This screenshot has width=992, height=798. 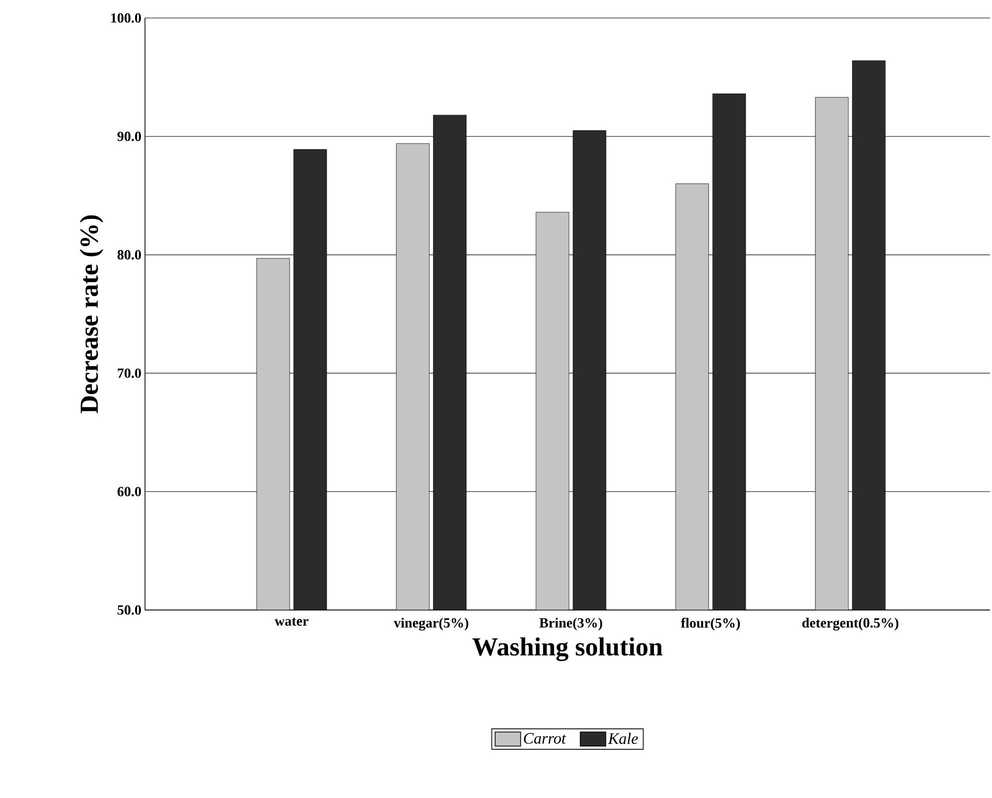 I want to click on y-tick-label: 90.0, so click(x=129, y=137).